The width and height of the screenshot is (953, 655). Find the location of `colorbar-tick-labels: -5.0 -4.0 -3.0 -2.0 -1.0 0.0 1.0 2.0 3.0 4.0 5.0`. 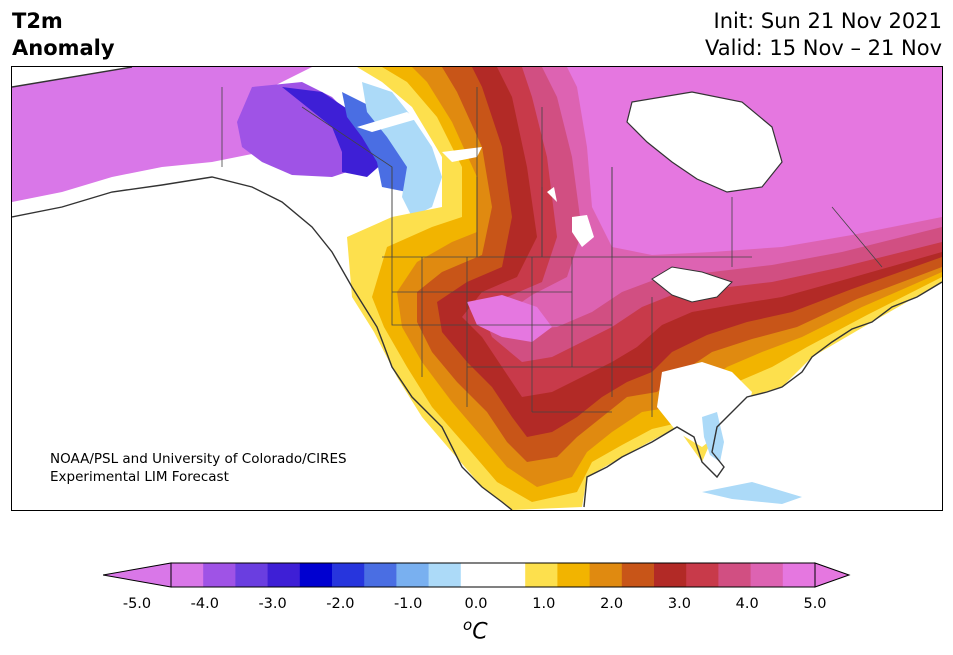

colorbar-tick-labels: -5.0 -4.0 -3.0 -2.0 -1.0 0.0 1.0 2.0 3.0 4.0 5.0 is located at coordinates (476, 606).